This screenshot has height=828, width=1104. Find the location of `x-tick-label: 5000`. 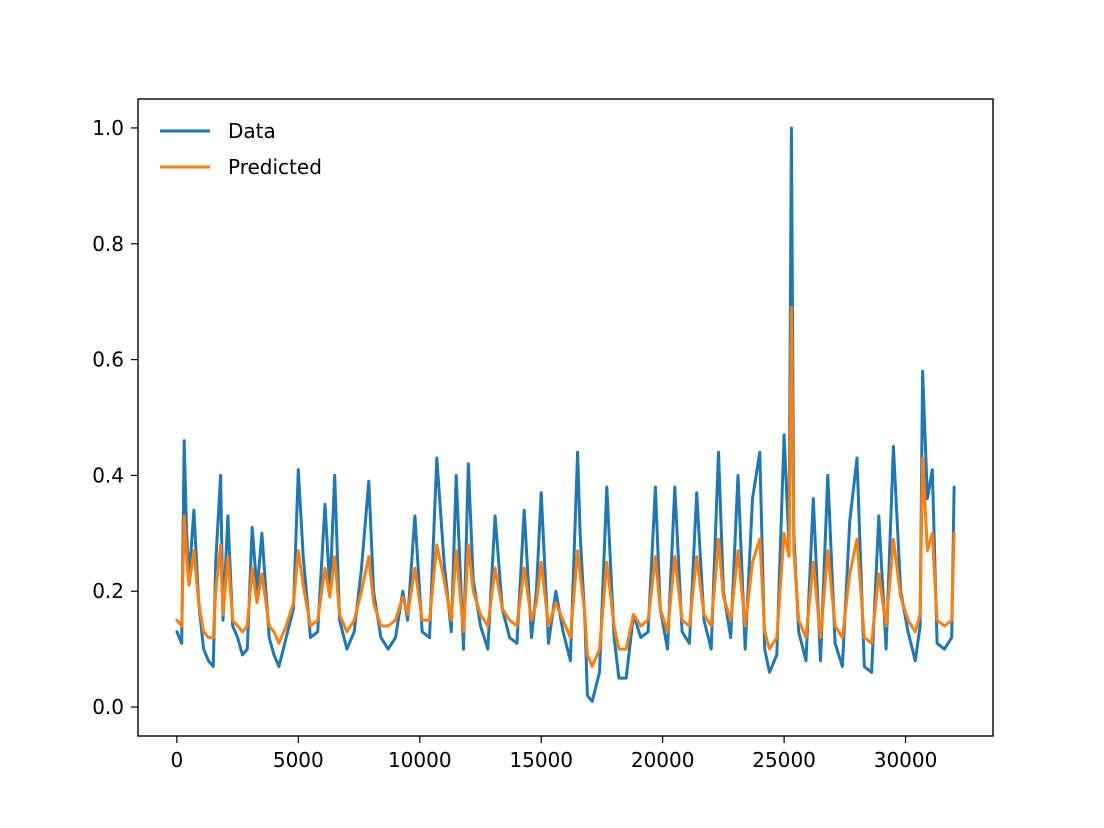

x-tick-label: 5000 is located at coordinates (298, 760).